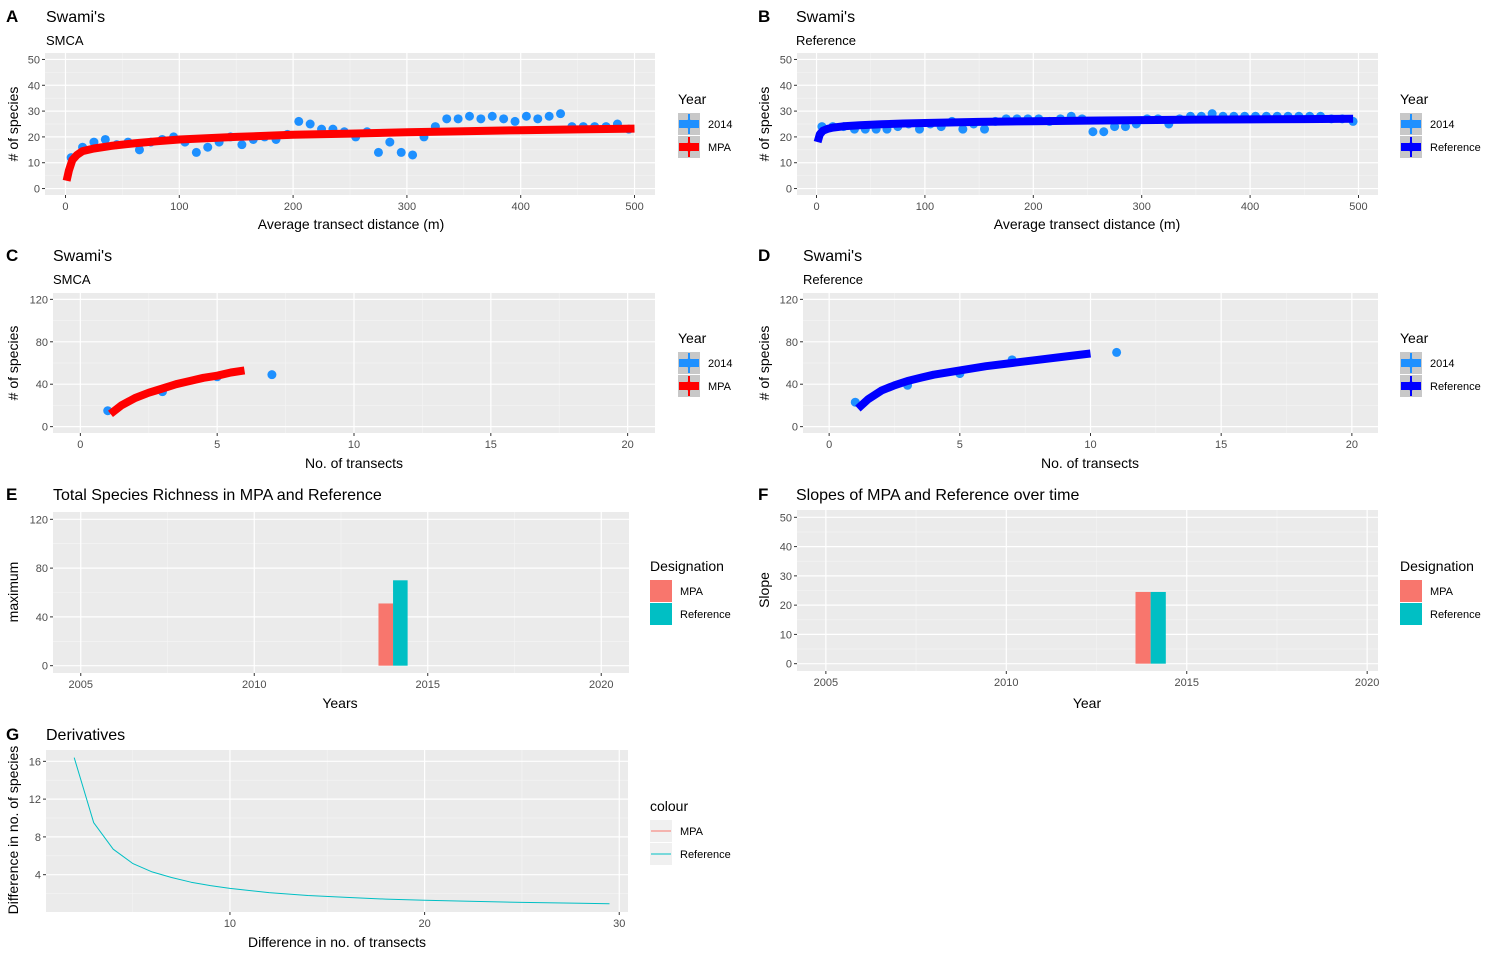 This screenshot has height=957, width=1500. Describe the element at coordinates (337, 942) in the screenshot. I see `x-axis-label: Difference in no. of transects` at that location.